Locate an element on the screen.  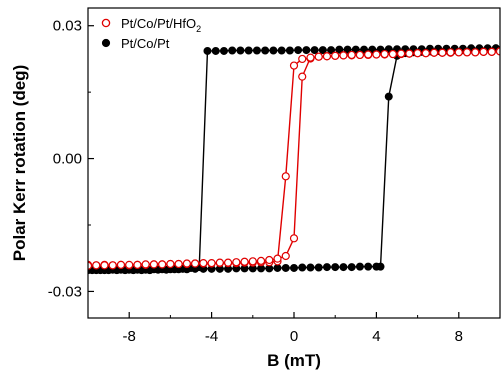
y-tick-label: 0.00 is located at coordinates (67, 159).